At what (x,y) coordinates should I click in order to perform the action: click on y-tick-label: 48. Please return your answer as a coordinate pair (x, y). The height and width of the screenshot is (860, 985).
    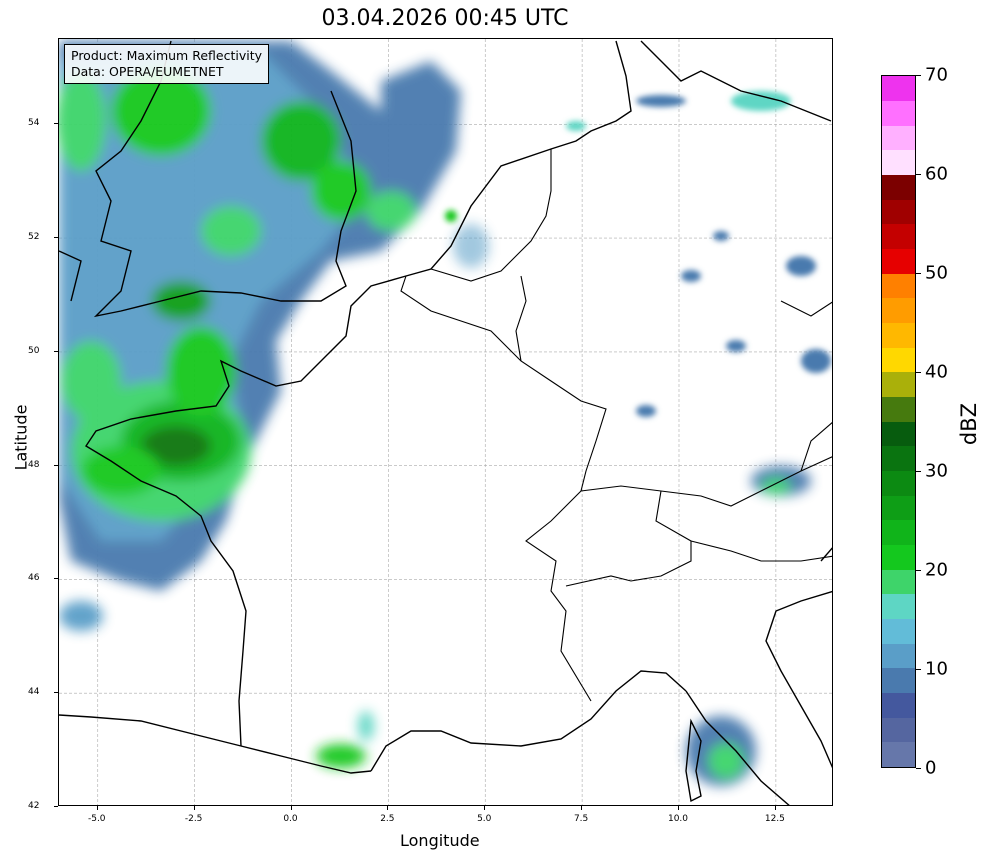
    Looking at the image, I should click on (34, 464).